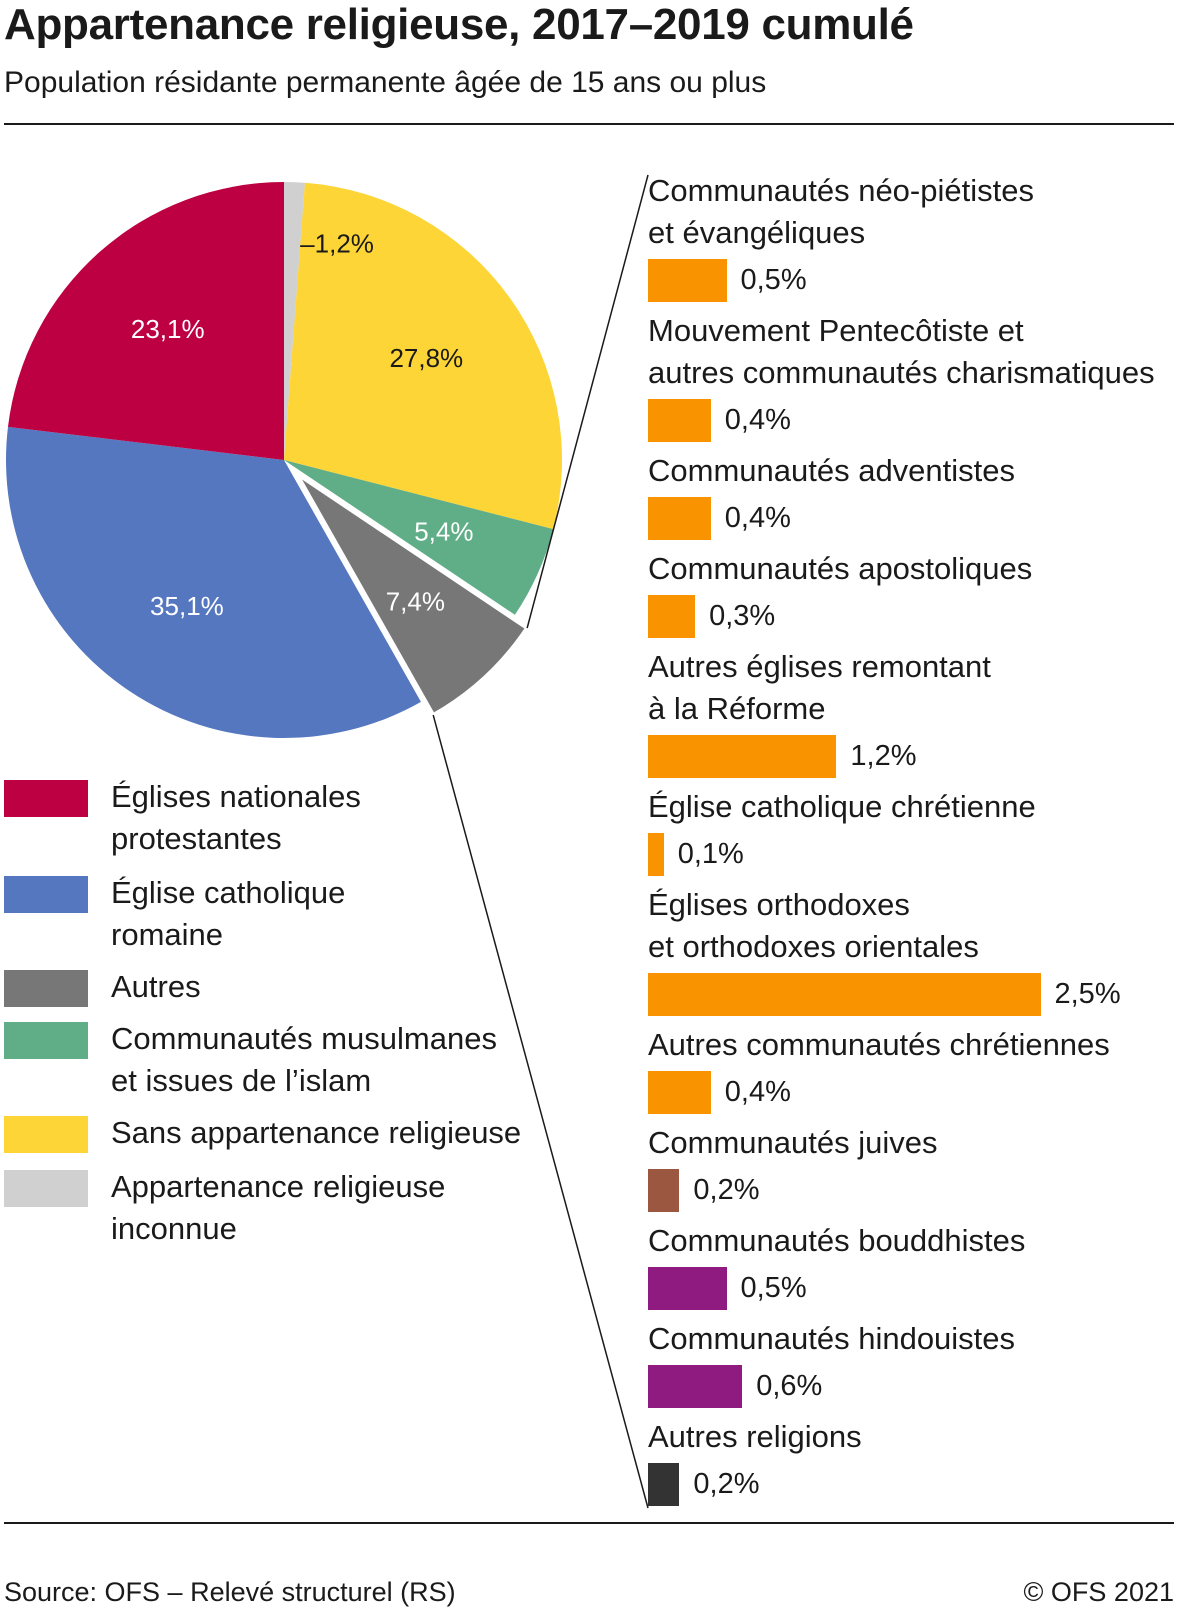 This screenshot has width=1200, height=1615. I want to click on bottom-rule, so click(589, 1523).